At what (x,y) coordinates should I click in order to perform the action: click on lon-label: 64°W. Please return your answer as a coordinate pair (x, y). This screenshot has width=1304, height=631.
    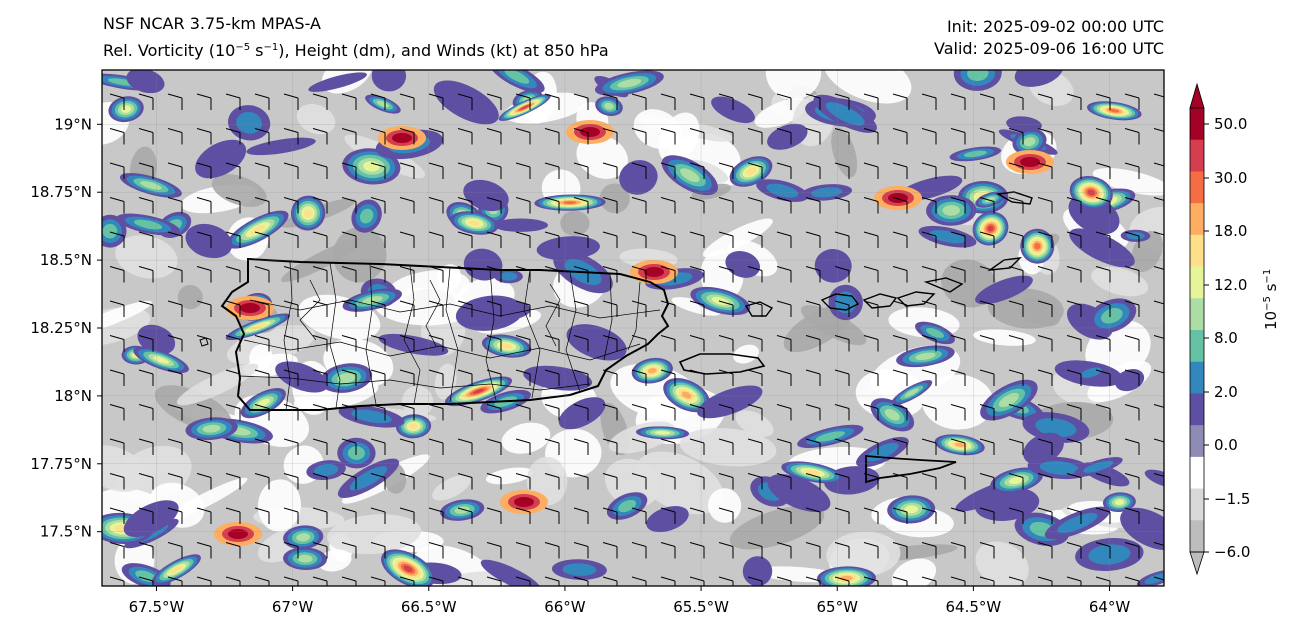
    Looking at the image, I should click on (1110, 607).